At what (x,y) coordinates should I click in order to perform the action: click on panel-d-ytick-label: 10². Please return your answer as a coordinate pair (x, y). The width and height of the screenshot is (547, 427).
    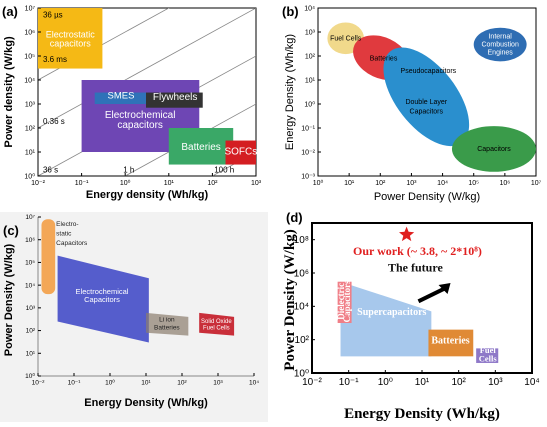
    Looking at the image, I should click on (302, 340).